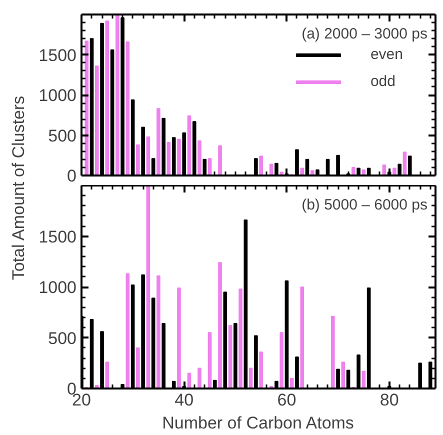  Describe the element at coordinates (389, 400) in the screenshot. I see `x-tick-label: 80` at that location.